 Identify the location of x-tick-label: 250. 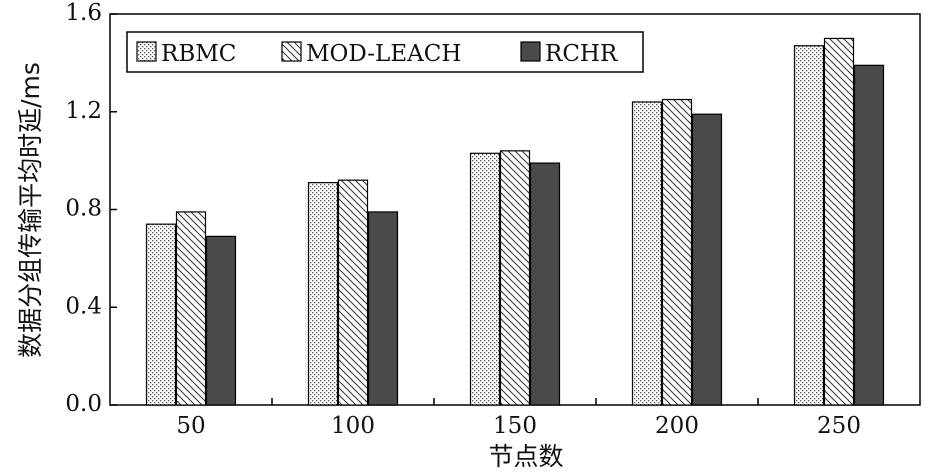
(839, 426).